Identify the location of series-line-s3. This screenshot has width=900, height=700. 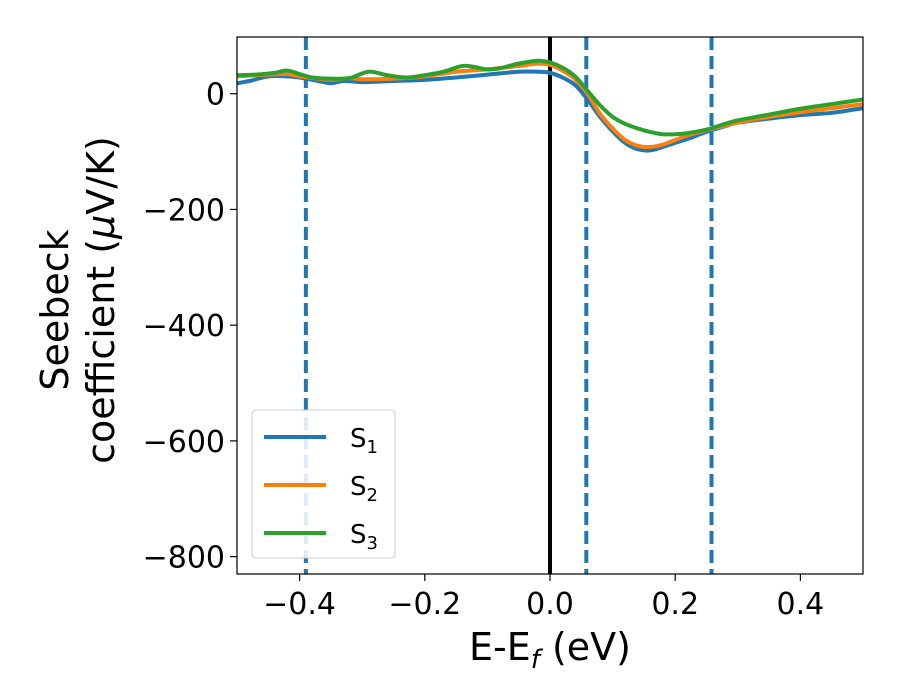
(550, 97).